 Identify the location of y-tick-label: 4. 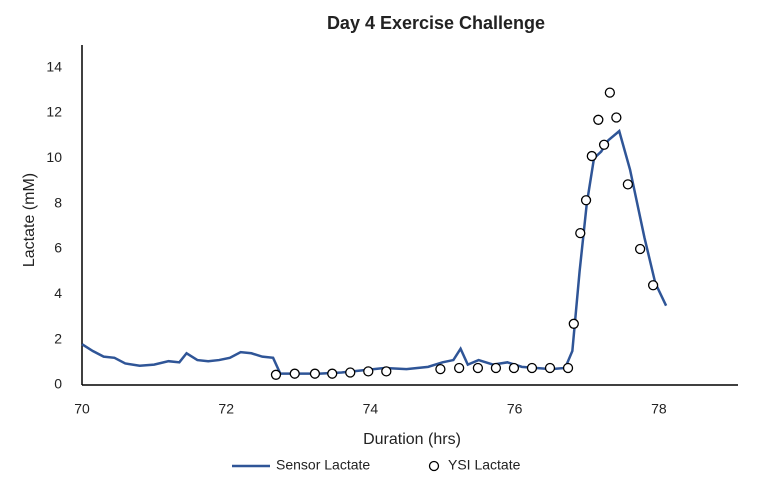
(58, 293).